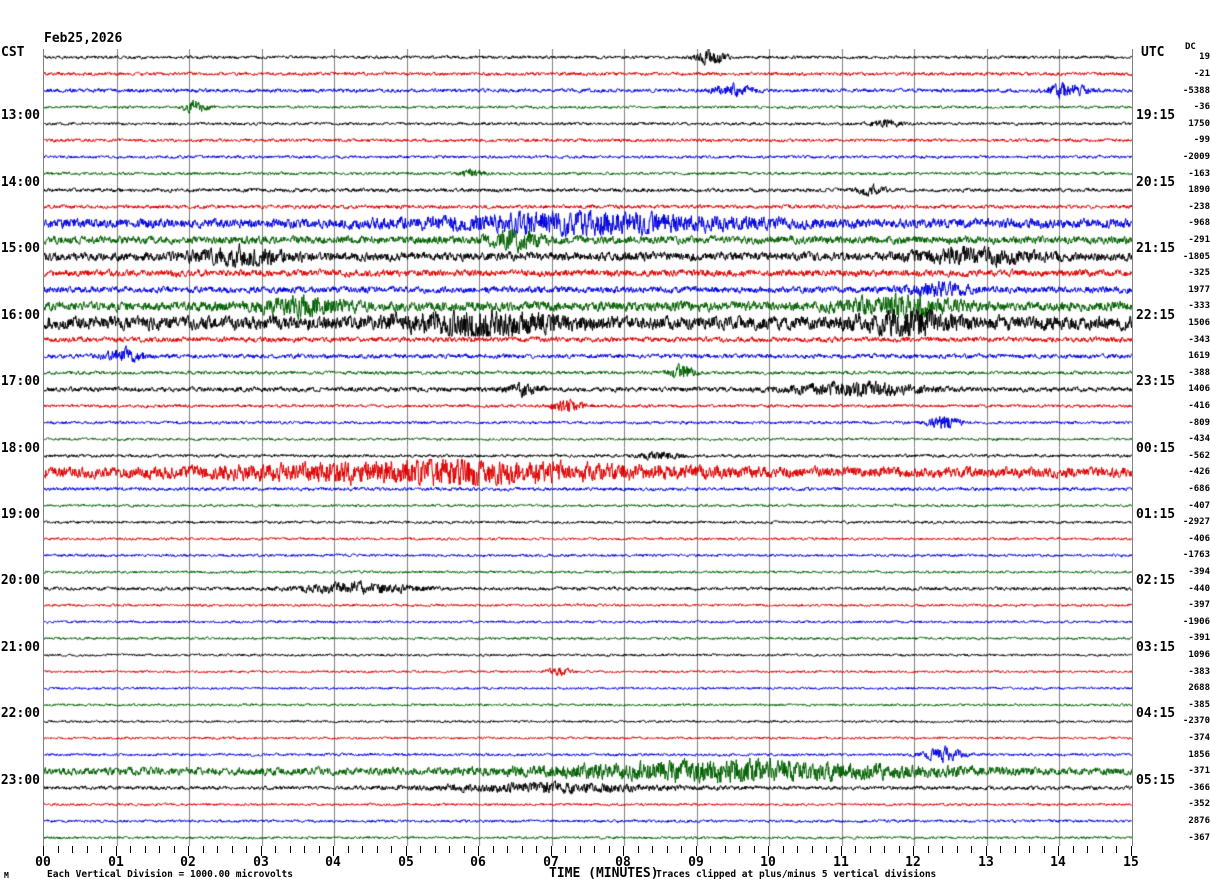 This screenshot has height=886, width=1210. What do you see at coordinates (116, 862) in the screenshot?
I see `x-tick-label: 01` at bounding box center [116, 862].